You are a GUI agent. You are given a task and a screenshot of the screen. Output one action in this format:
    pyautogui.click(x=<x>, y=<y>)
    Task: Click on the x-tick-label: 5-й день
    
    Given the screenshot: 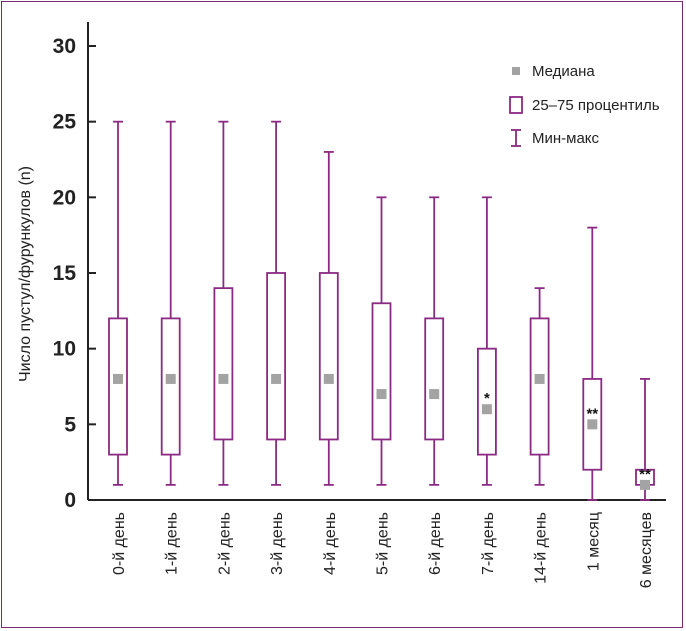 What is the action you would take?
    pyautogui.click(x=383, y=543)
    